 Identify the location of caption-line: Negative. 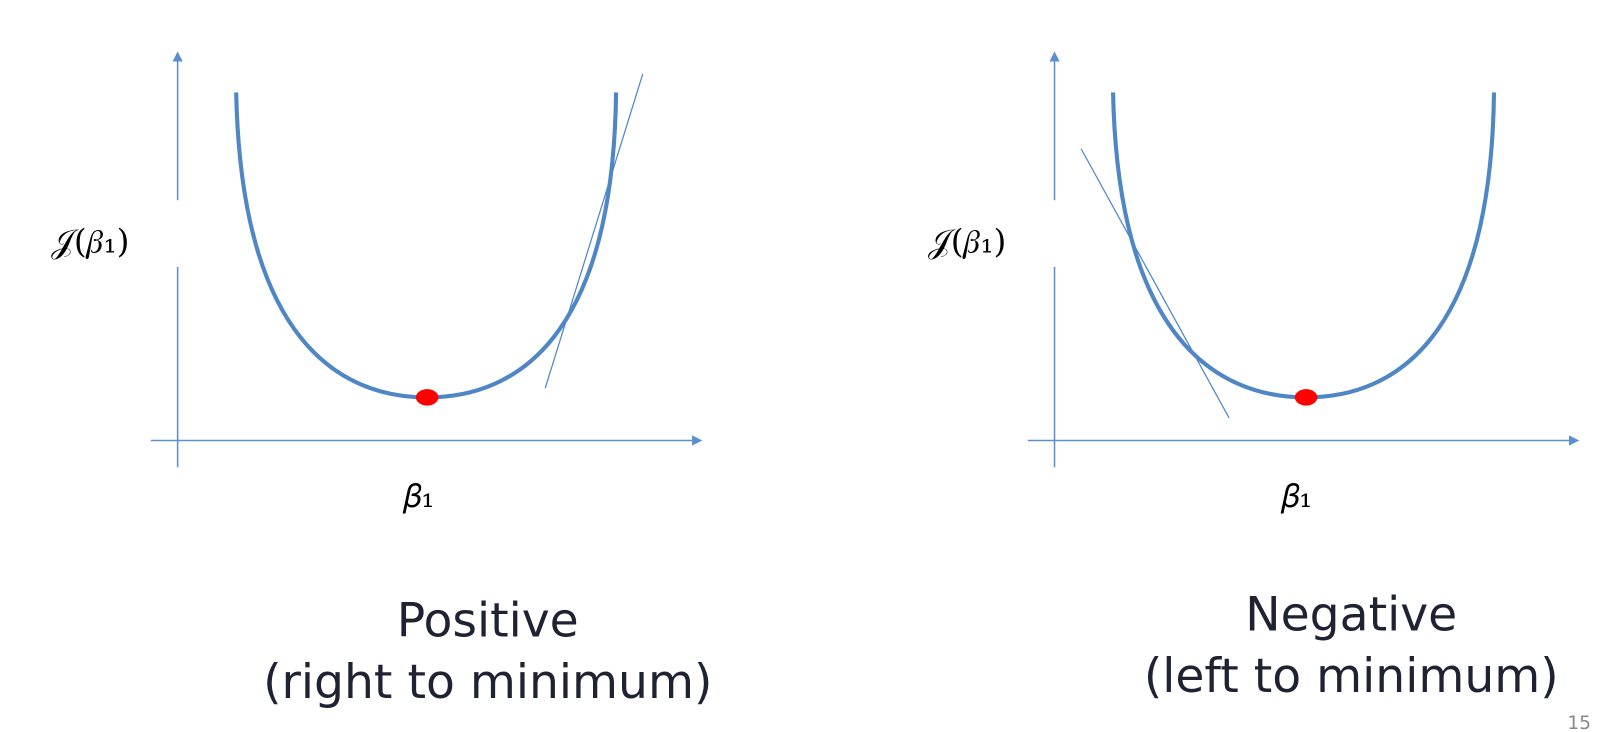
(1351, 614).